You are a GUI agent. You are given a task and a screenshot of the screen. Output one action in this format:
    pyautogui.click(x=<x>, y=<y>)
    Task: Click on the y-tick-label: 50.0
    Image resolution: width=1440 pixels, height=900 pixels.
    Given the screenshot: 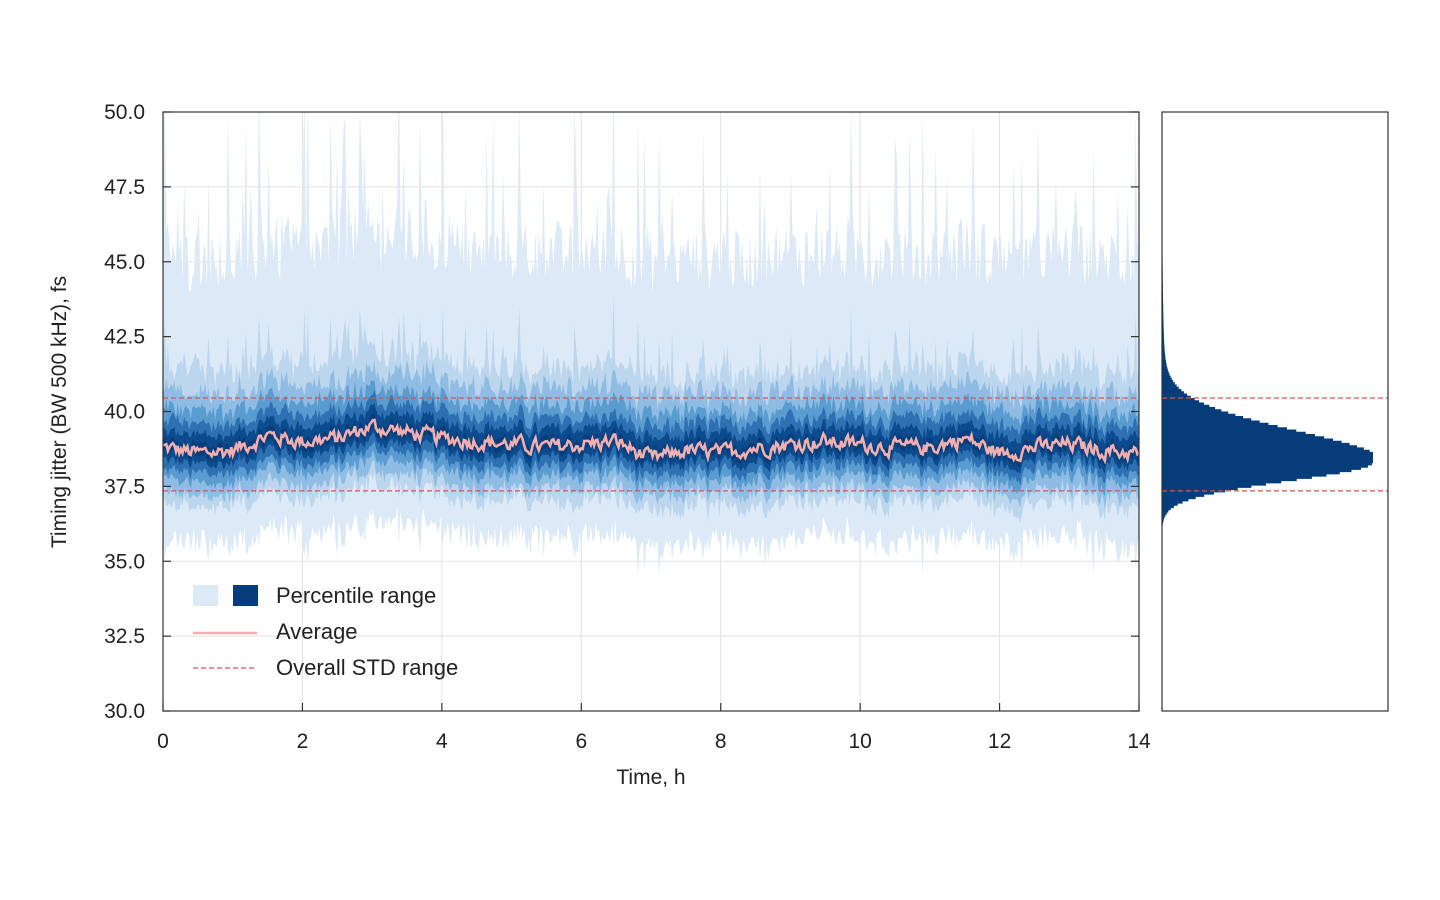 What is the action you would take?
    pyautogui.click(x=124, y=112)
    